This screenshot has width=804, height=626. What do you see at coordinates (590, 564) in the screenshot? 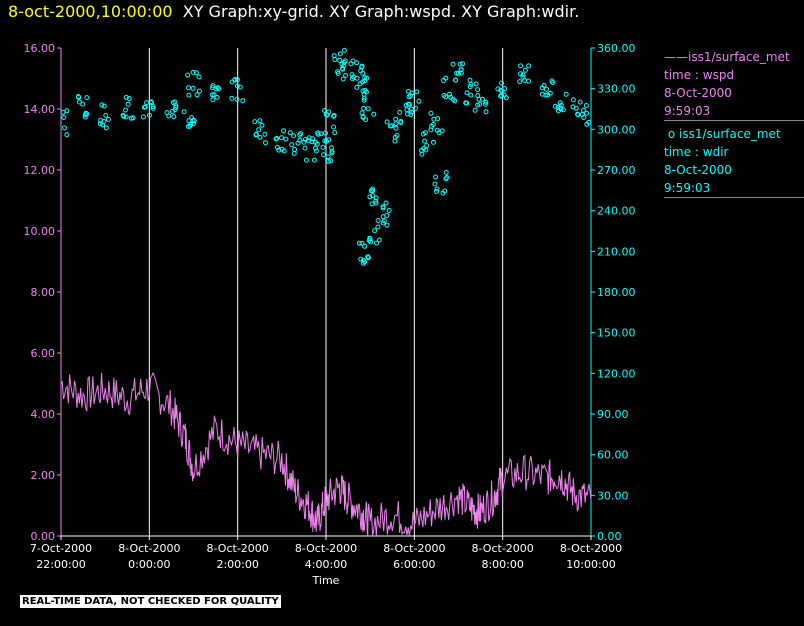
I see `x-tick-time-label: 10:00:00` at bounding box center [590, 564].